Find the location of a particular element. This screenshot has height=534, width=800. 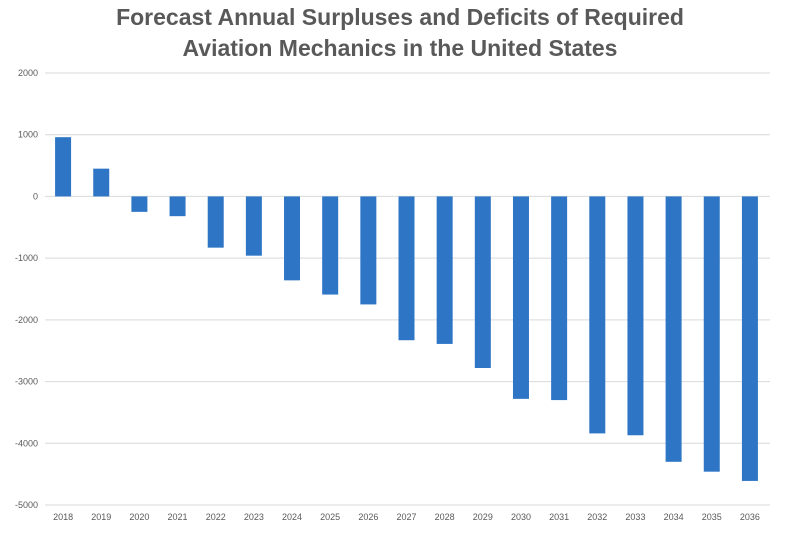

bar-2019 is located at coordinates (101, 182).